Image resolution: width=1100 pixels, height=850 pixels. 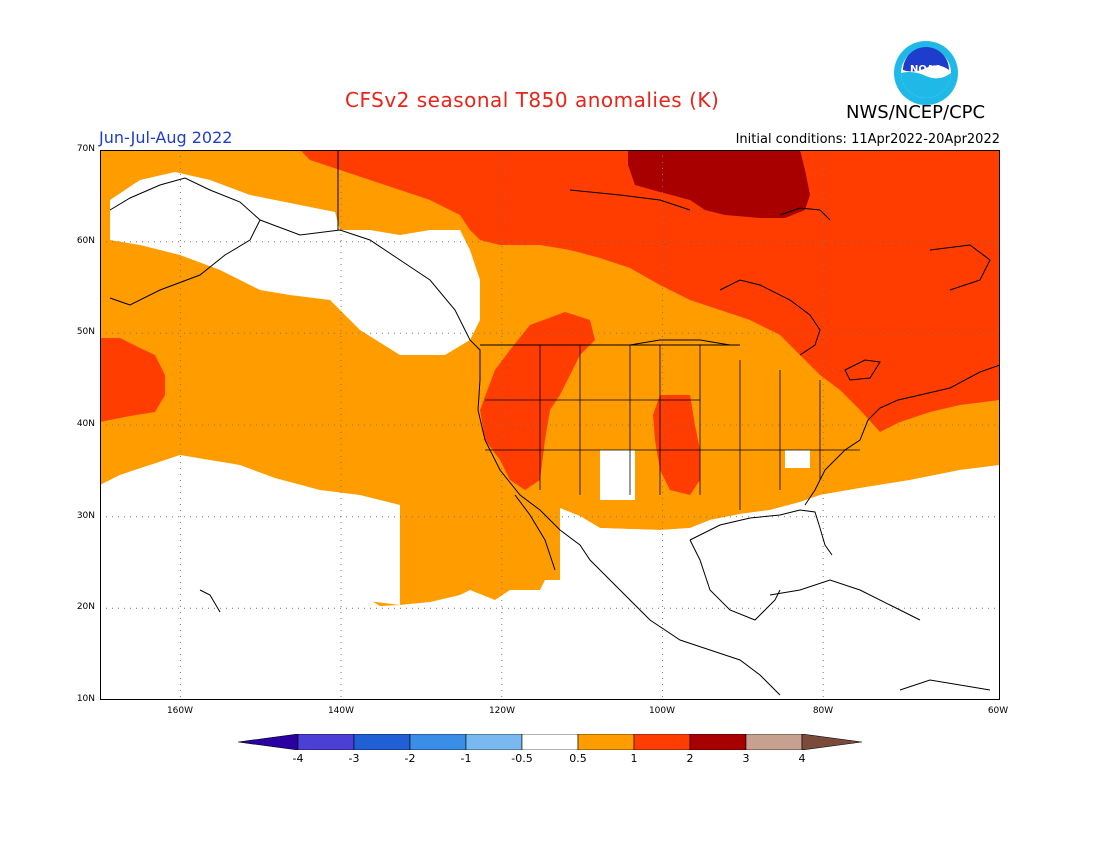 I want to click on lon-label: 60W, so click(x=998, y=711).